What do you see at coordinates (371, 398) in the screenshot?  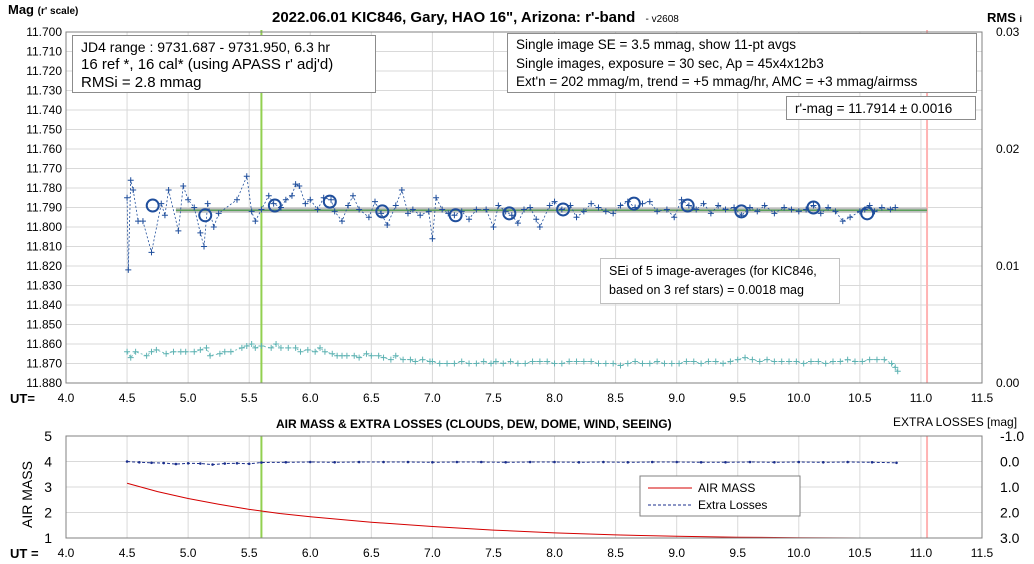 I see `top-x-tick-label: 6.5` at bounding box center [371, 398].